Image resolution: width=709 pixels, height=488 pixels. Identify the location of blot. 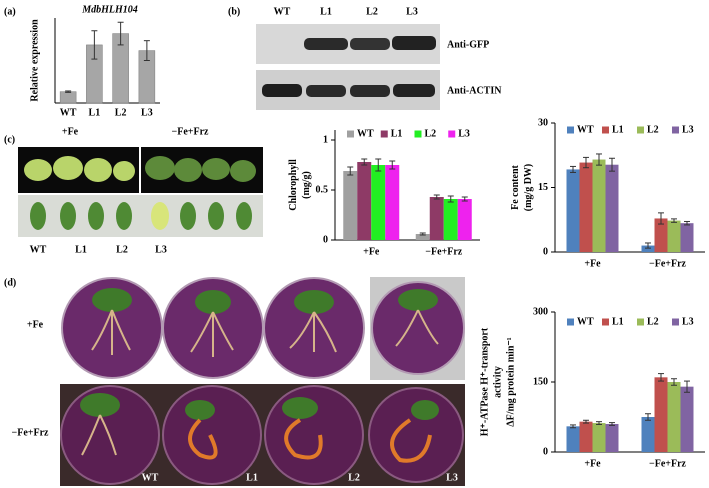
(348, 67).